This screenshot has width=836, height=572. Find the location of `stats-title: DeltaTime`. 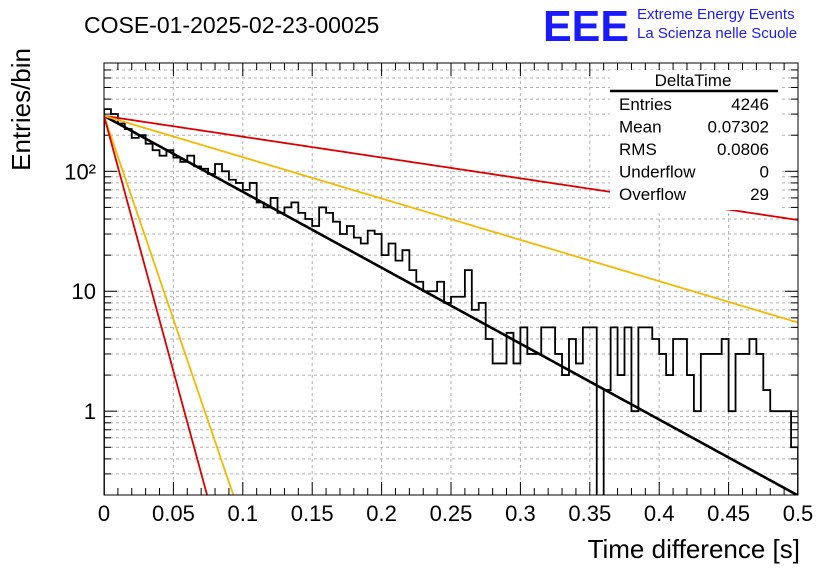

stats-title: DeltaTime is located at coordinates (693, 80).